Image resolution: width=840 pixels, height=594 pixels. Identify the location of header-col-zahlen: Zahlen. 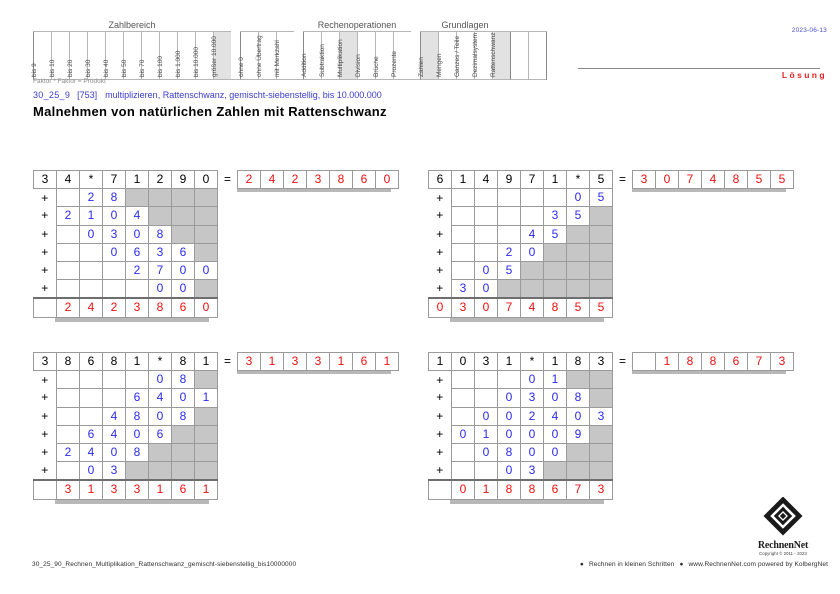
(428, 56).